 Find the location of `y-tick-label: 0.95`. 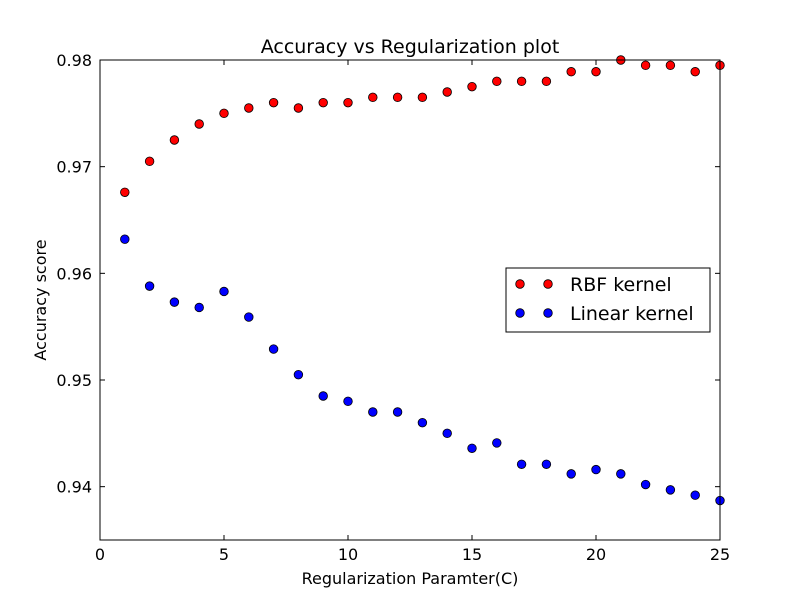

y-tick-label: 0.95 is located at coordinates (74, 380).